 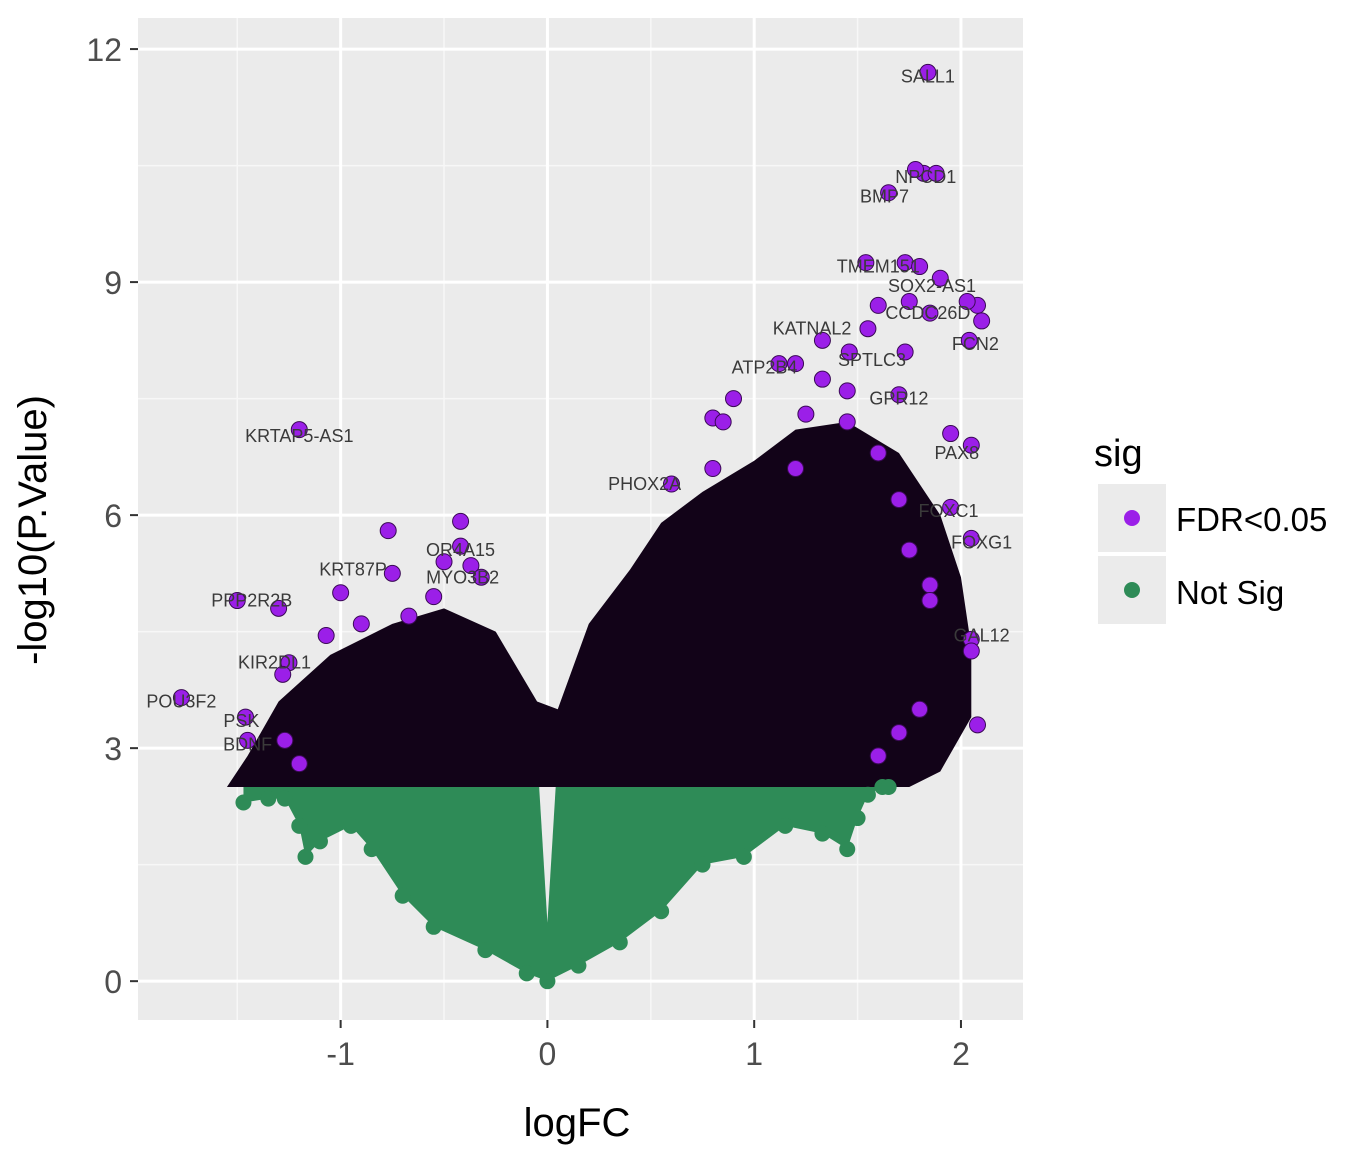 What do you see at coordinates (577, 1123) in the screenshot?
I see `x-axis-title: logFC` at bounding box center [577, 1123].